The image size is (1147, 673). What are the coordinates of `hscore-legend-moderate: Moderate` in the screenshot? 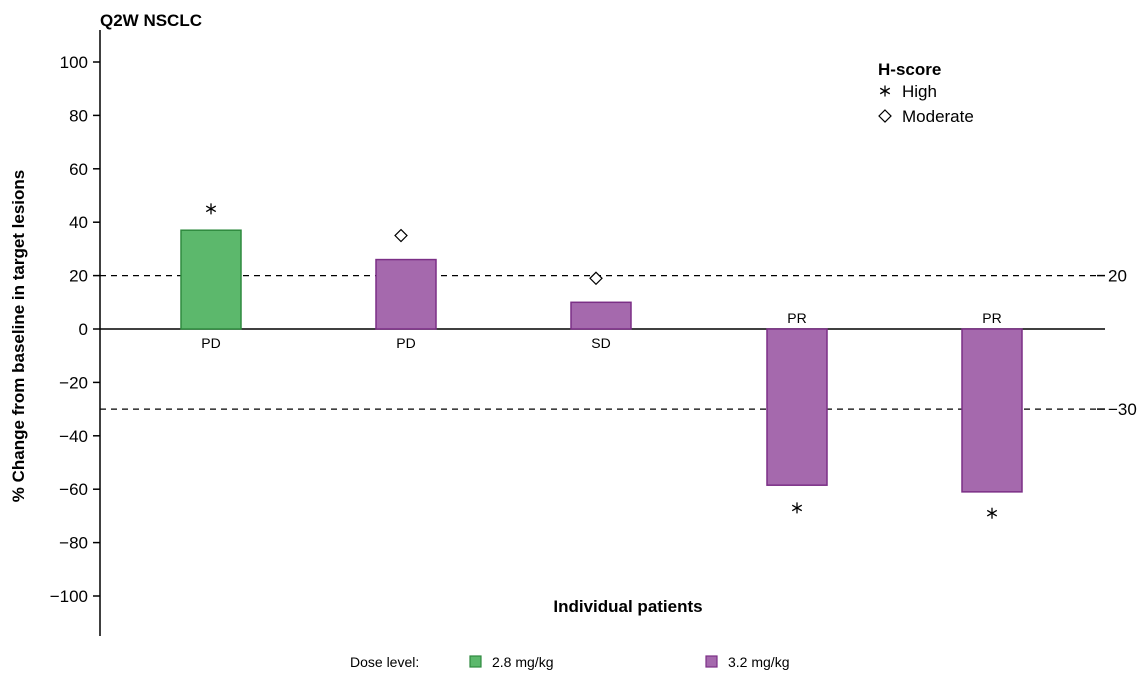 It's located at (938, 116).